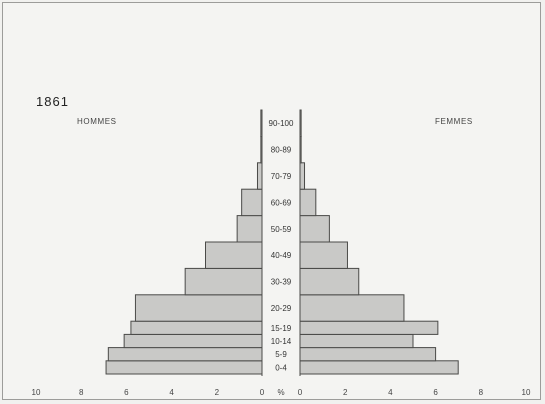  I want to click on x-tick-label-8: 4, so click(390, 392).